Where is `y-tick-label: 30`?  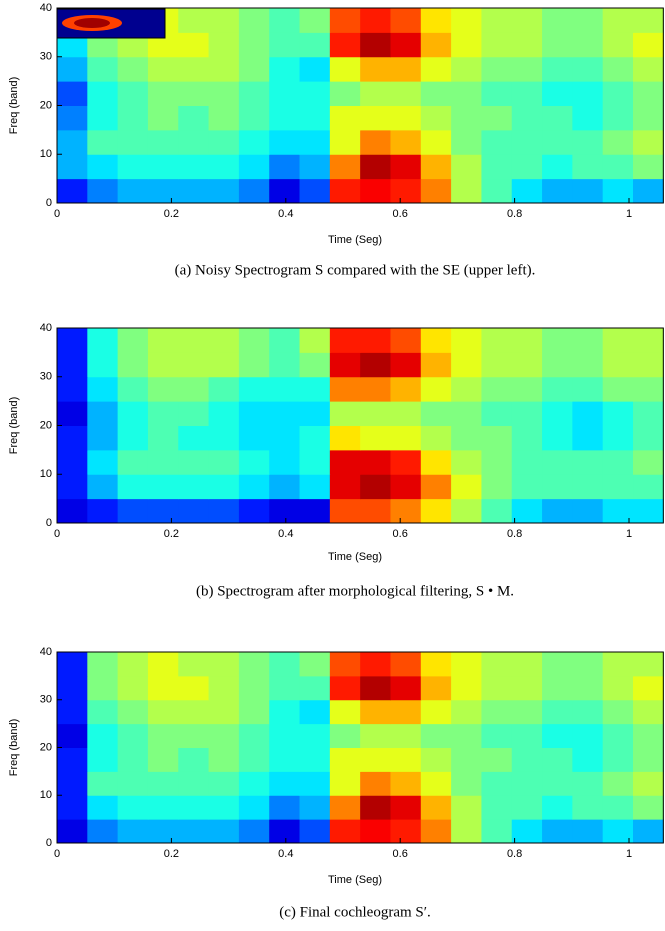
y-tick-label: 30 is located at coordinates (46, 57).